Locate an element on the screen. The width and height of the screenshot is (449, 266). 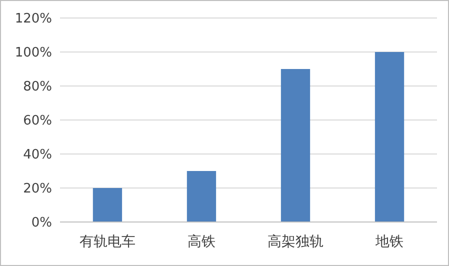
x-tick-label: 高铁 is located at coordinates (201, 242).